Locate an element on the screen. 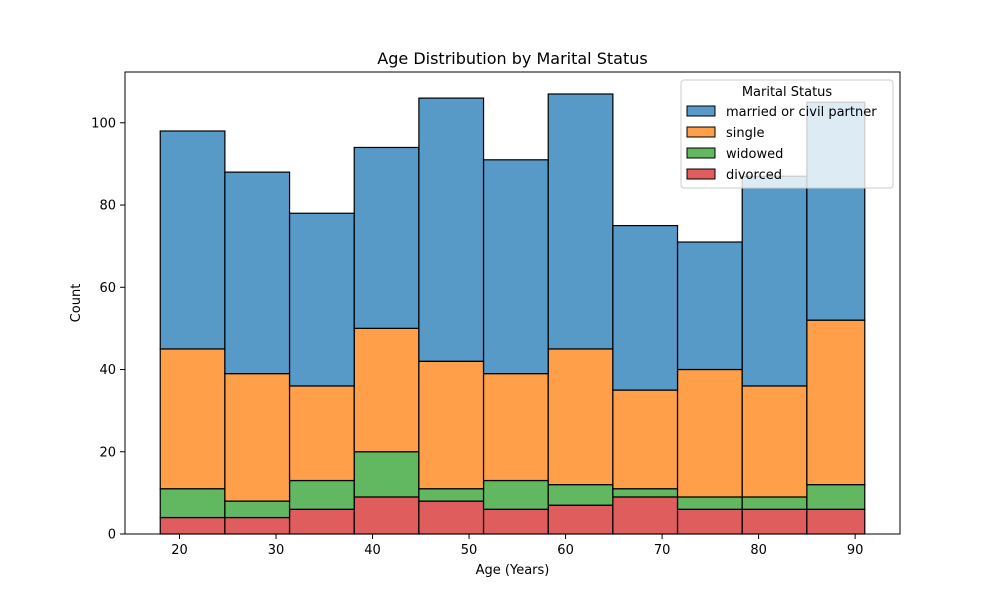 This screenshot has width=1000, height=600. x-axis-label: Age (Years) is located at coordinates (513, 570).